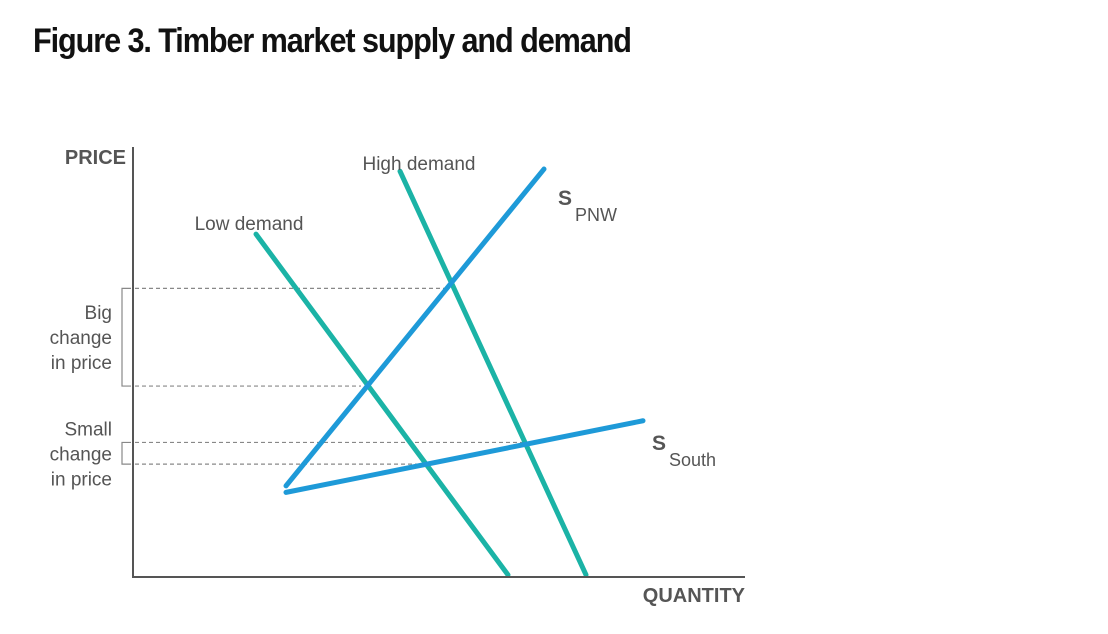 The height and width of the screenshot is (634, 1108). Describe the element at coordinates (596, 215) in the screenshot. I see `supply-pnw-label-sub: PNW` at that location.